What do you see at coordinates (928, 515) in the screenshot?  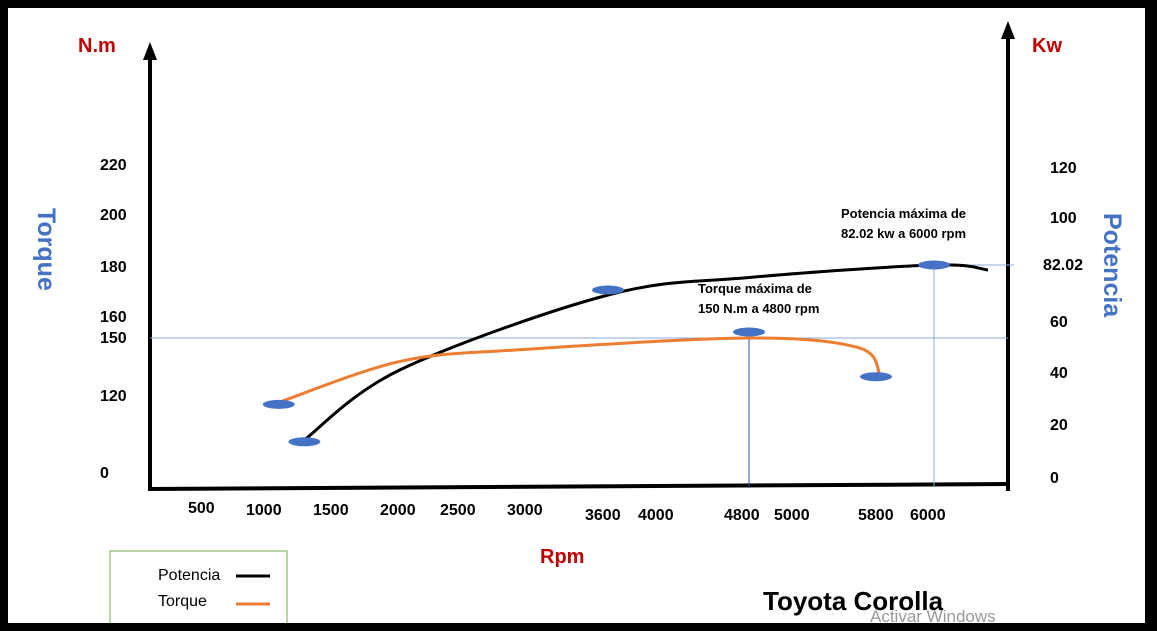 I see `x-tick: 6000` at bounding box center [928, 515].